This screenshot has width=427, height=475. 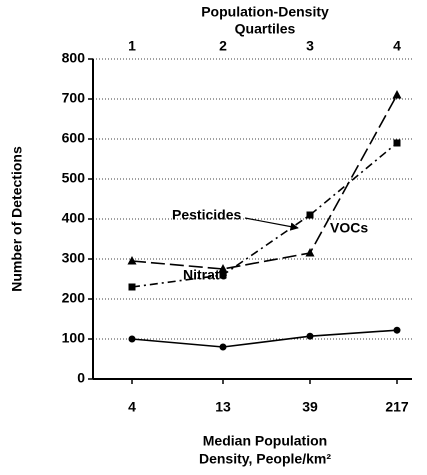 I want to click on top-tick-label: 2, so click(x=223, y=46).